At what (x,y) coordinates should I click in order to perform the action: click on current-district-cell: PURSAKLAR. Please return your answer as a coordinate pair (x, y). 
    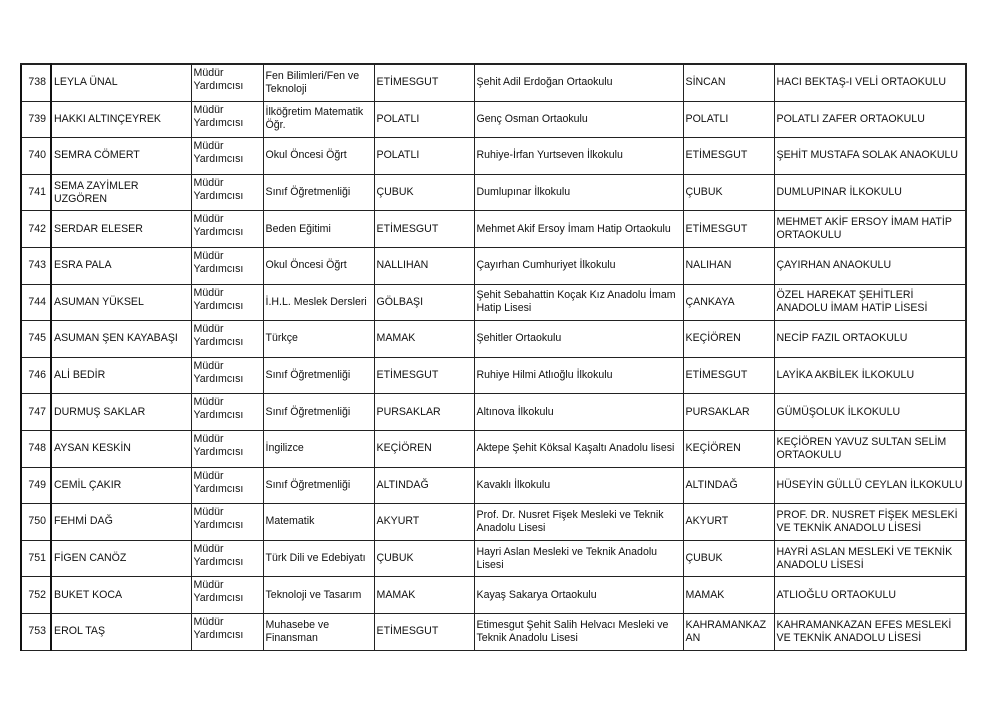
    Looking at the image, I should click on (424, 412).